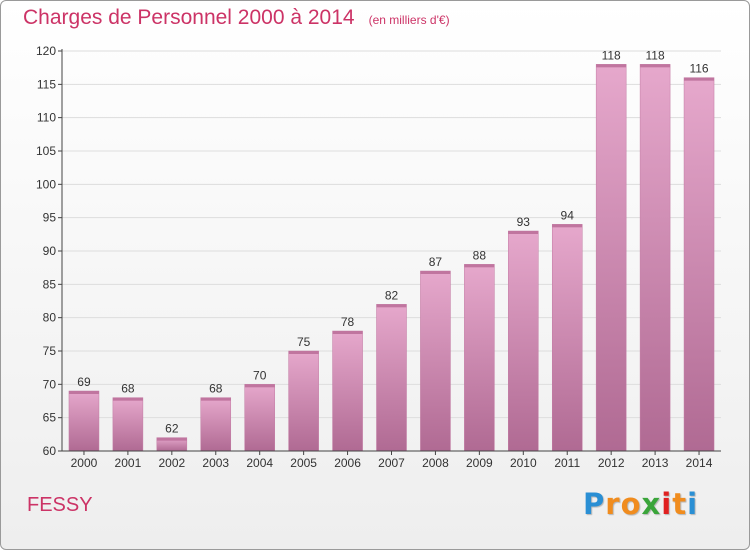 This screenshot has width=750, height=550. What do you see at coordinates (523, 463) in the screenshot?
I see `x-tick-label-2010: 2010` at bounding box center [523, 463].